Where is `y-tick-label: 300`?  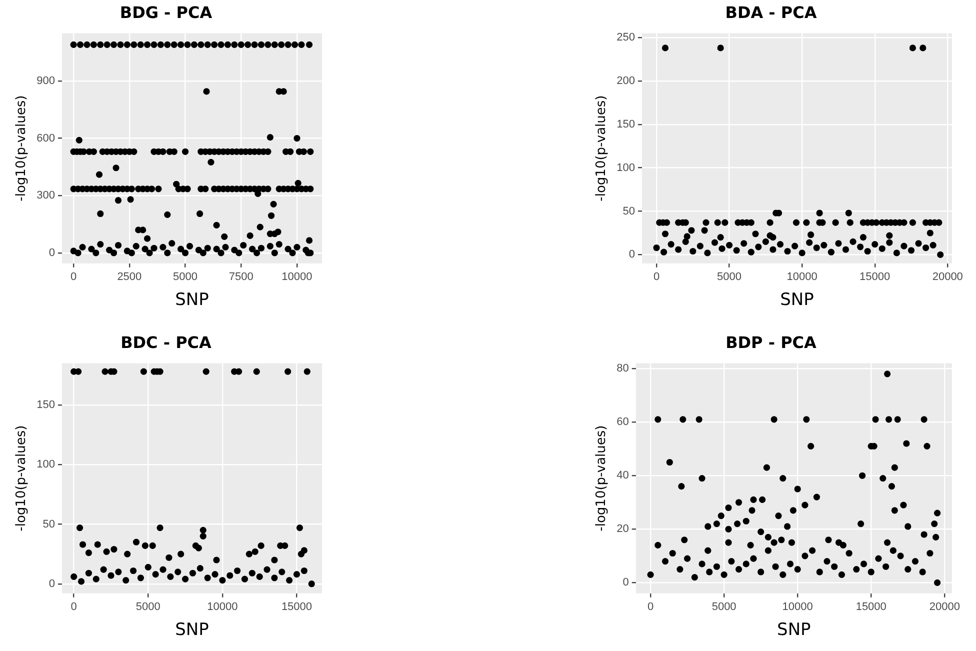 y-tick-label: 300 is located at coordinates (45, 196).